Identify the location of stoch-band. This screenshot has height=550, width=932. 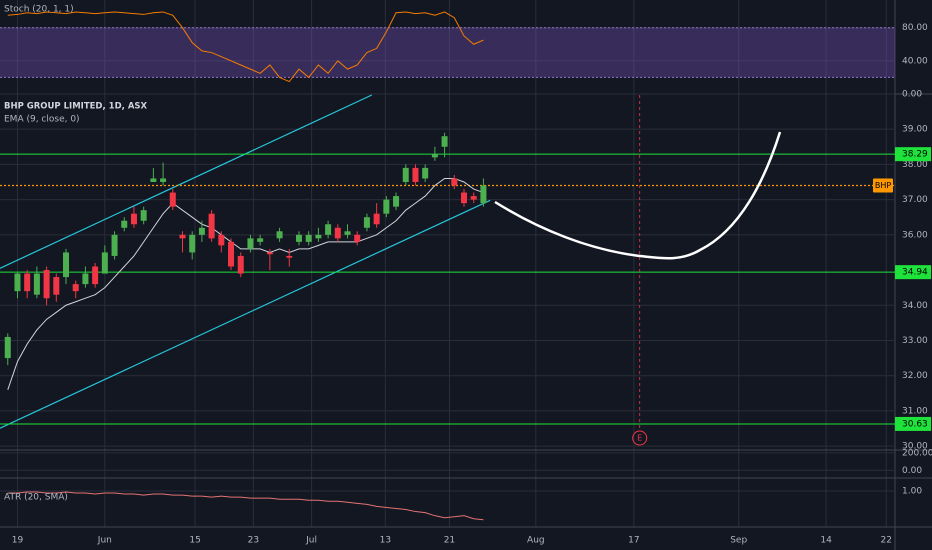
(447, 52).